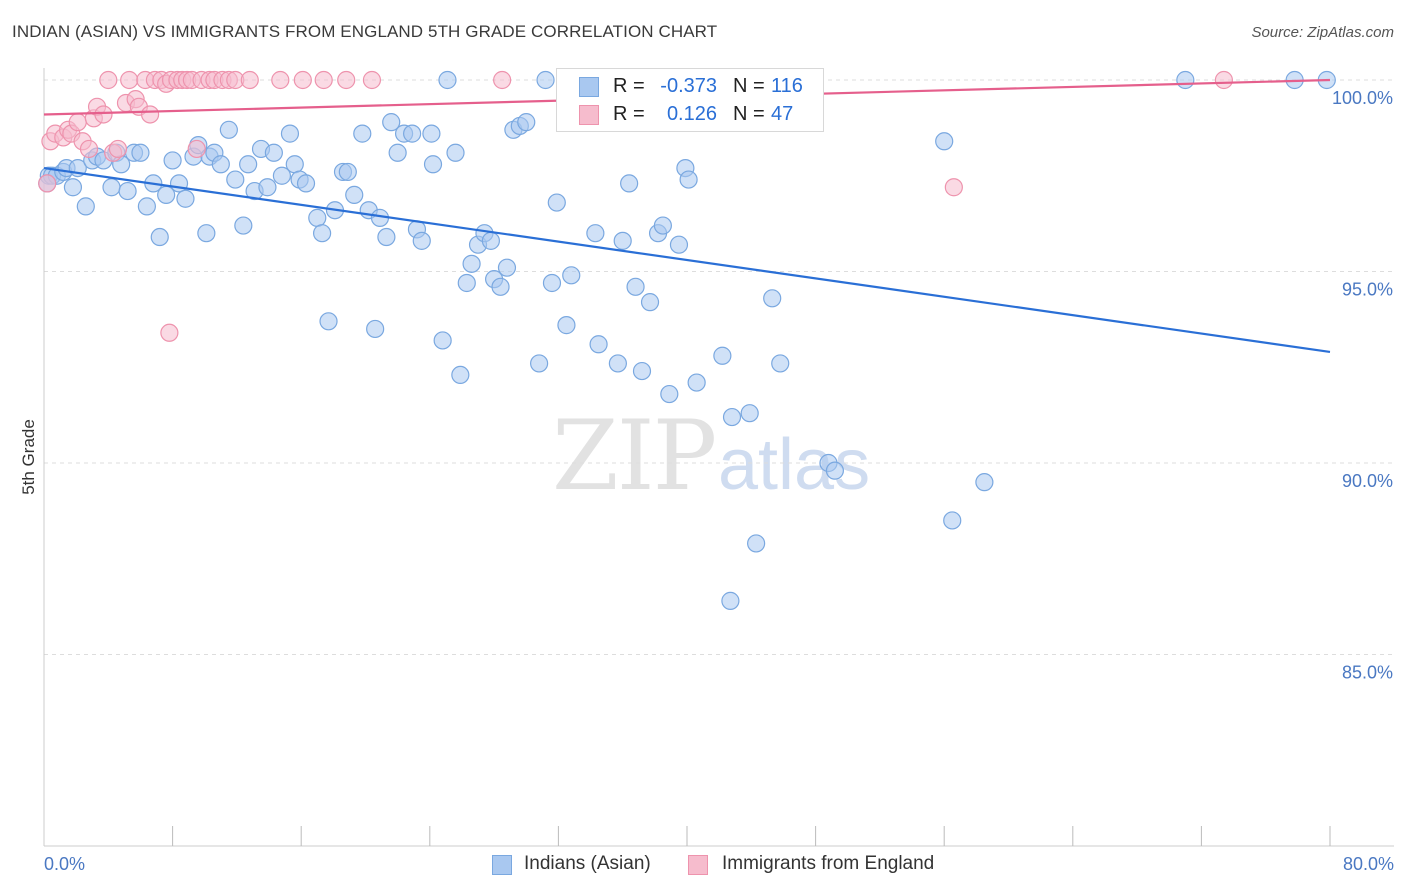 This screenshot has width=1406, height=892. Describe the element at coordinates (1322, 32) in the screenshot. I see `source-label: Source: ZipAtlas.com` at that location.